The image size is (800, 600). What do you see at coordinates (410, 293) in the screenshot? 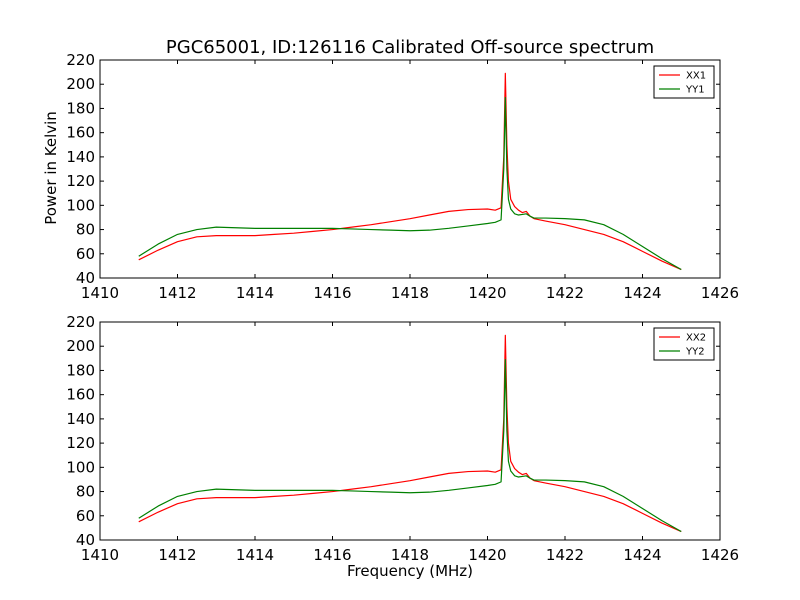
I see `top-x-tick-label: 1418` at bounding box center [410, 293].